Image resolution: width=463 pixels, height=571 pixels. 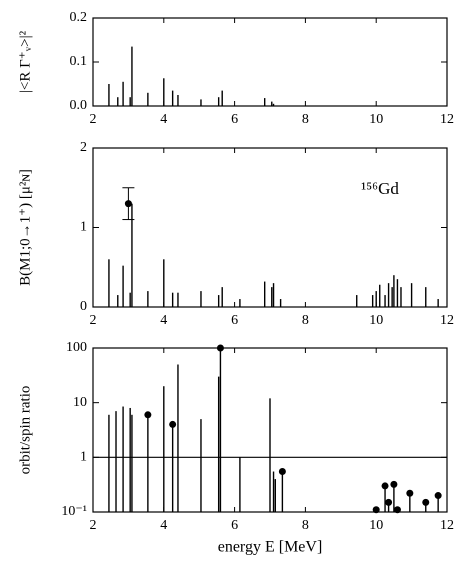 I want to click on y-tick-label: 0, so click(x=83, y=306).